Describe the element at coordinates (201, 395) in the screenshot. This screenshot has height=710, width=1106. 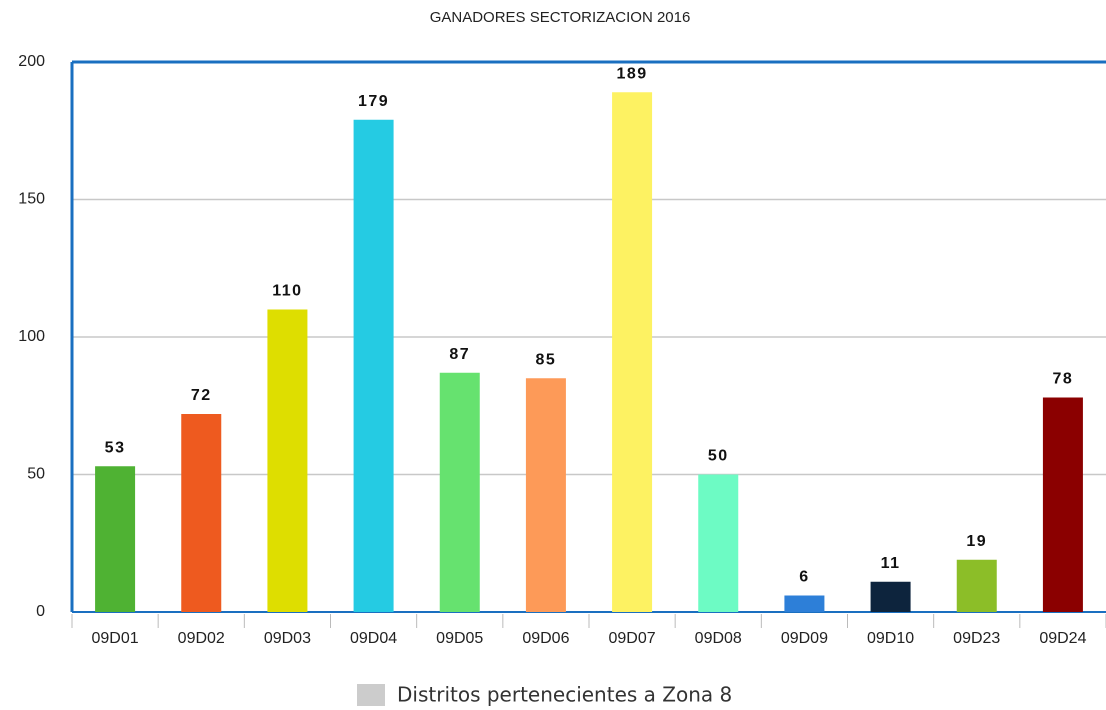
I see `data-label: 72` at that location.